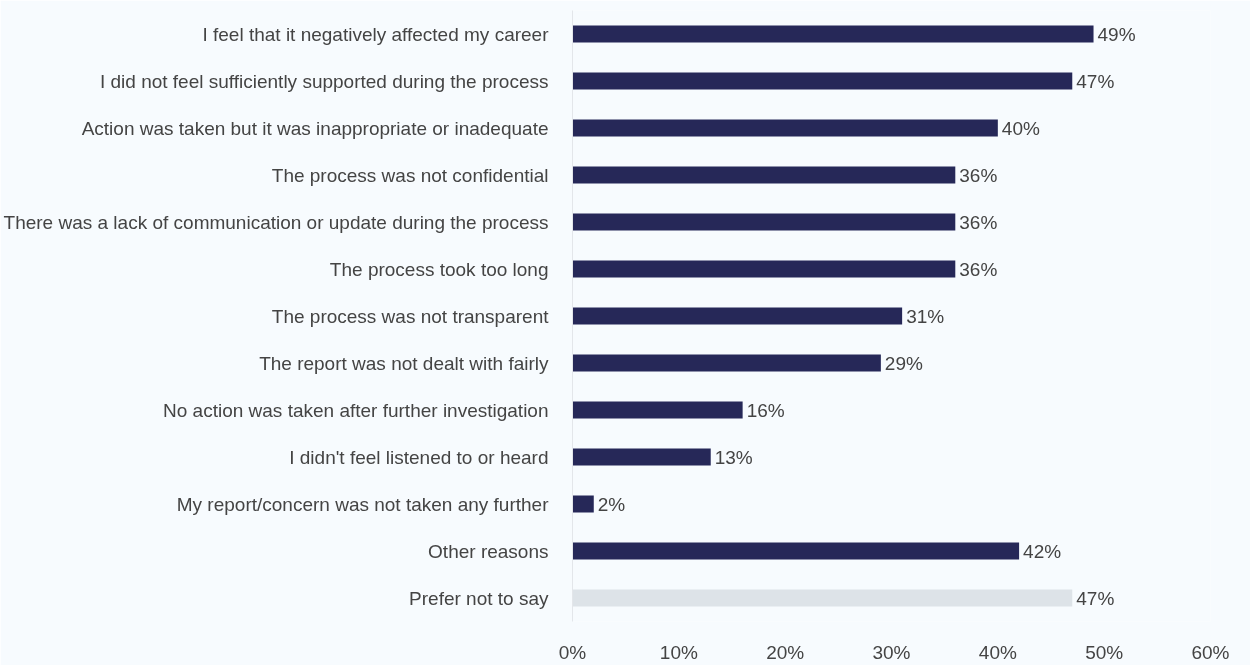 The height and width of the screenshot is (671, 1258). Describe the element at coordinates (419, 457) in the screenshot. I see `y-tick-label: I didn't feel listened to or heard` at that location.